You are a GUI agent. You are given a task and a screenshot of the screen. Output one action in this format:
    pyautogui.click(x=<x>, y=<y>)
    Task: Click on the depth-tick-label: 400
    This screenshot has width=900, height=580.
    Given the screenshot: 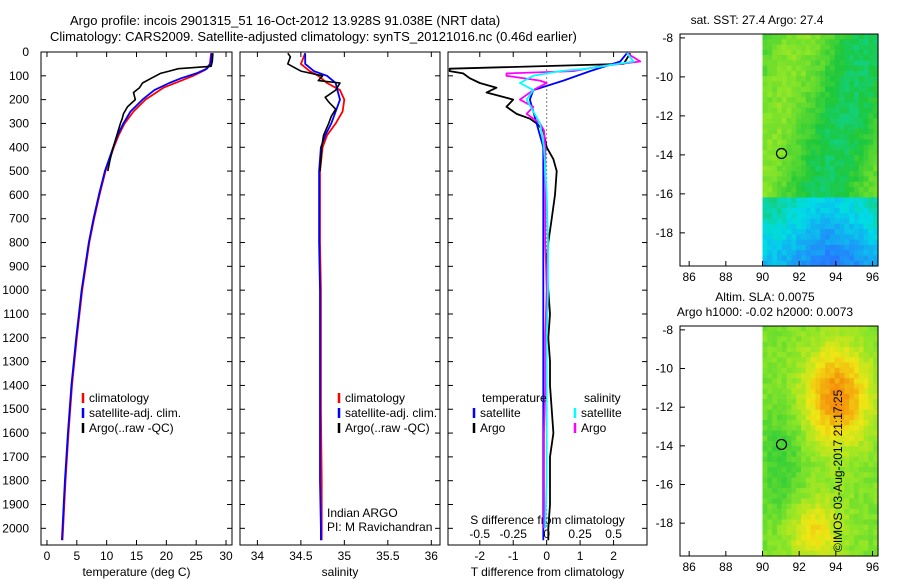 What is the action you would take?
    pyautogui.click(x=19, y=147)
    